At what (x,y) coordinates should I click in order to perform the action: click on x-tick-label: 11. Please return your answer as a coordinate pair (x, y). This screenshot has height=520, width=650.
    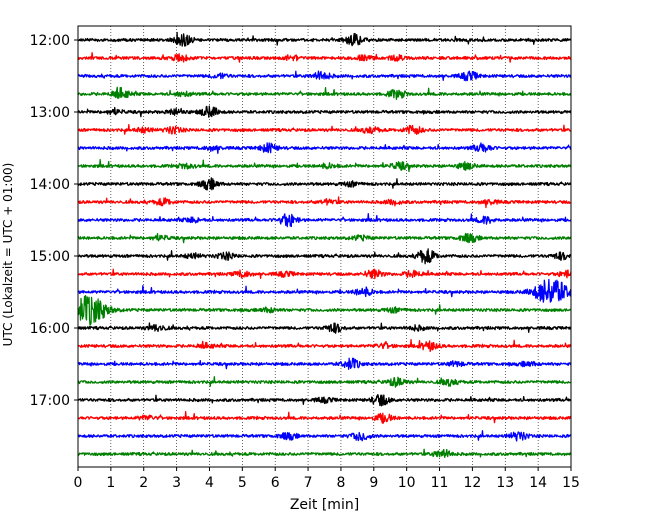
    Looking at the image, I should click on (440, 483).